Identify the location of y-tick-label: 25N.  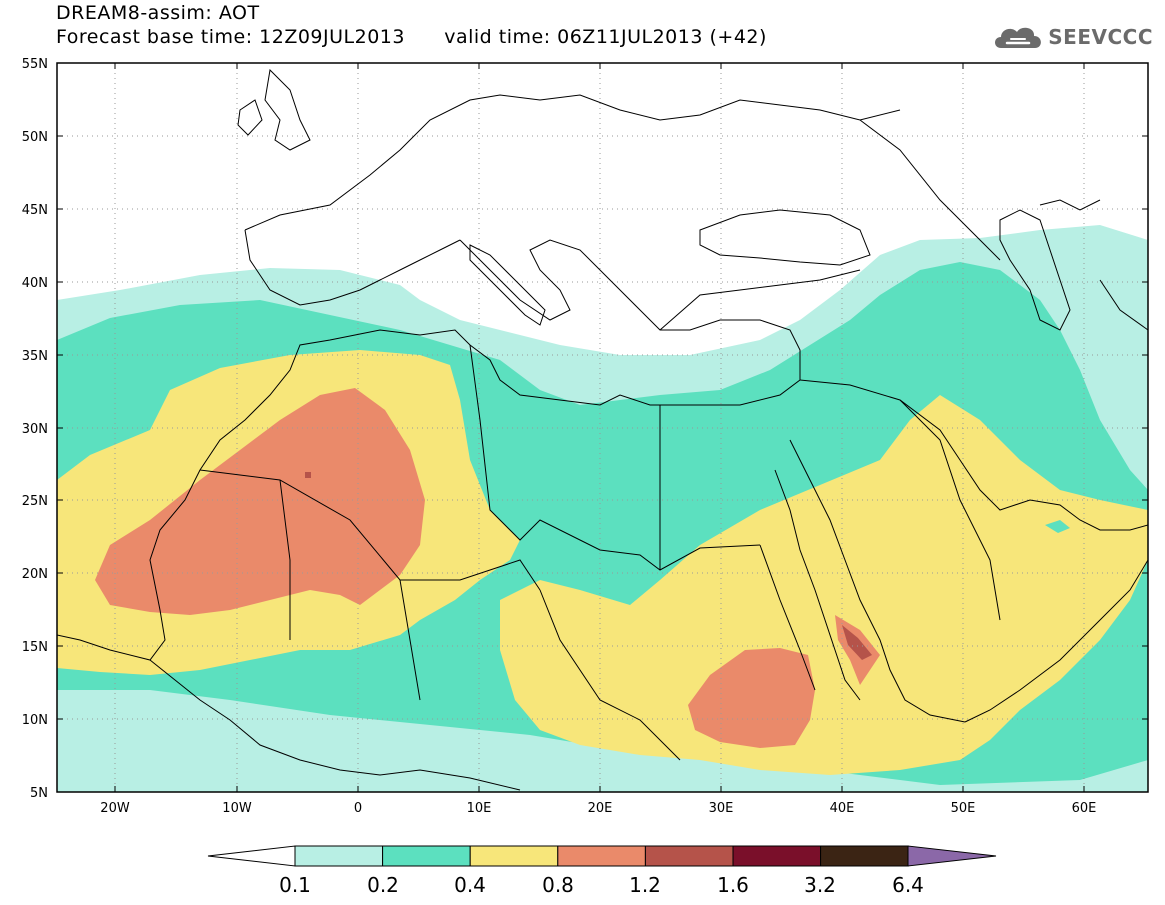
(35, 501).